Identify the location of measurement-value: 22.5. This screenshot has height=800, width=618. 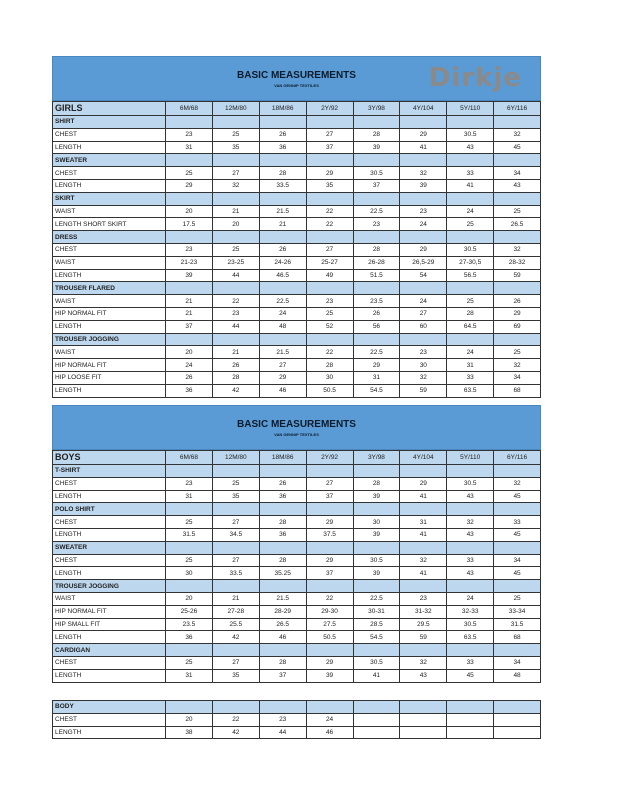
(376, 211).